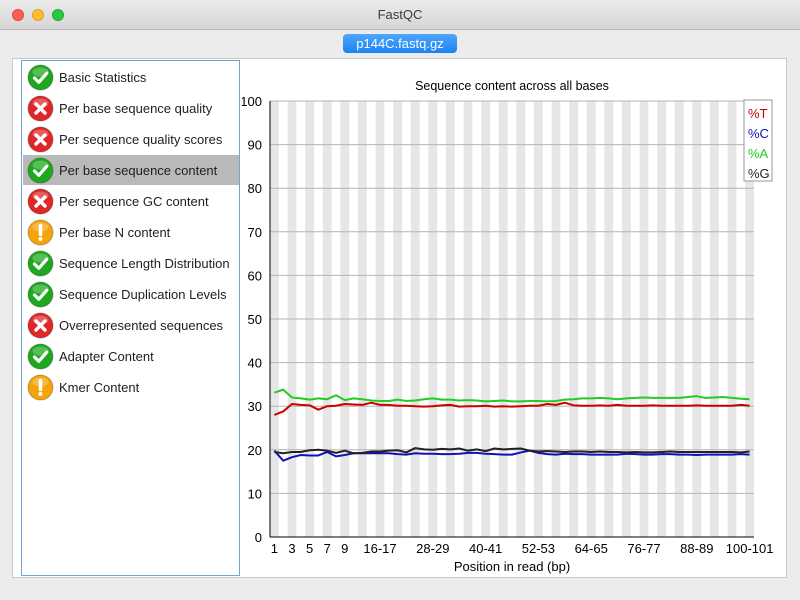  Describe the element at coordinates (255, 232) in the screenshot. I see `y-tick-label: 70` at that location.